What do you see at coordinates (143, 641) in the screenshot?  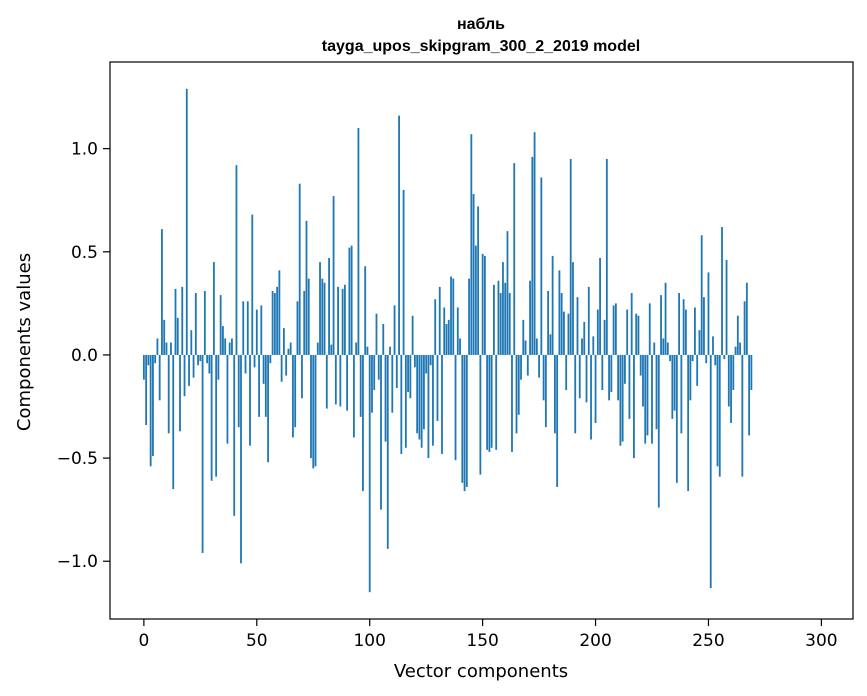 I see `x-tick-label: 0` at bounding box center [143, 641].